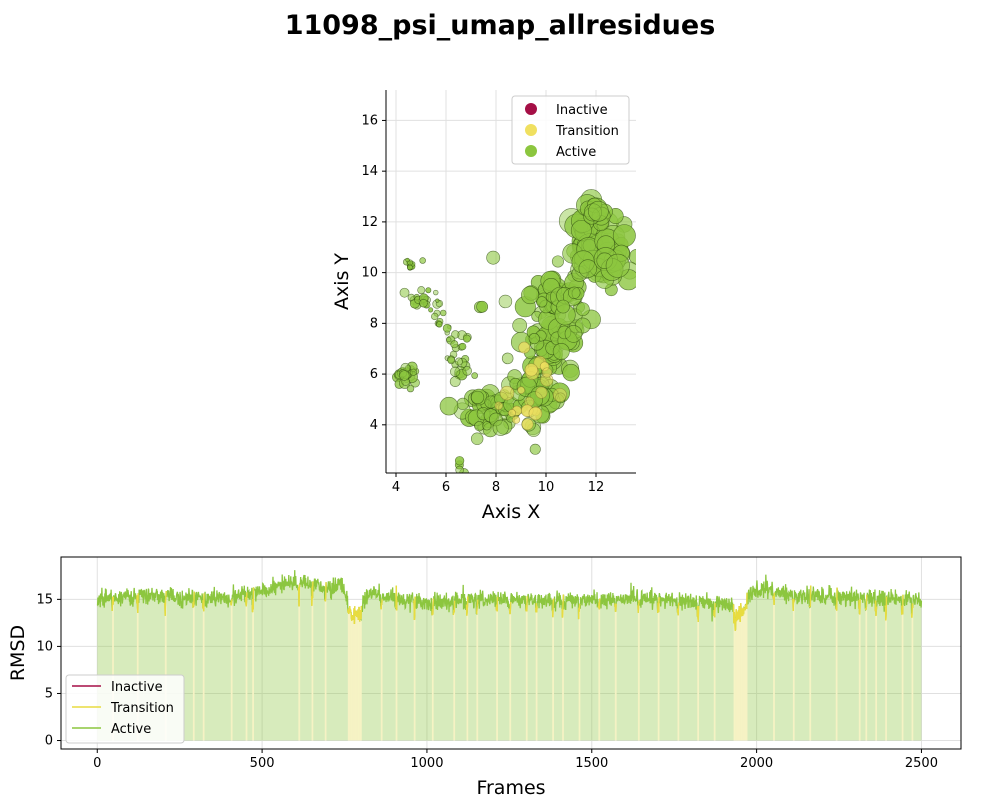  I want to click on figure-title: 11098_psi_umap_allresidues, so click(500, 25).